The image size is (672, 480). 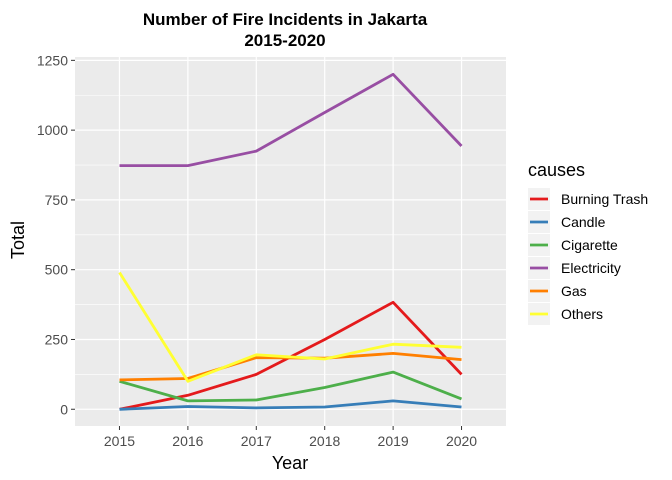 What do you see at coordinates (284, 40) in the screenshot?
I see `chart-subtitle: 2015-2020` at bounding box center [284, 40].